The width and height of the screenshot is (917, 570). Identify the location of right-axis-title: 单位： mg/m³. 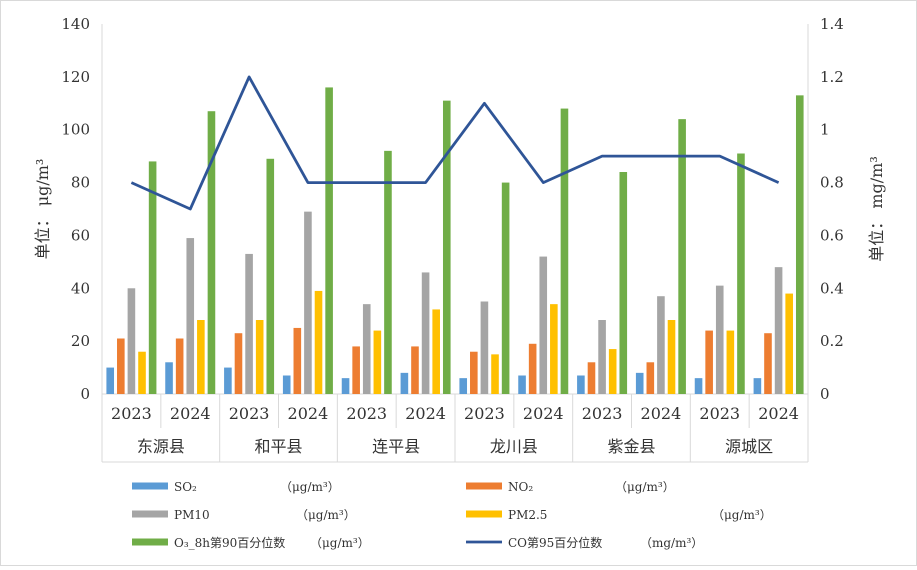
(876, 208).